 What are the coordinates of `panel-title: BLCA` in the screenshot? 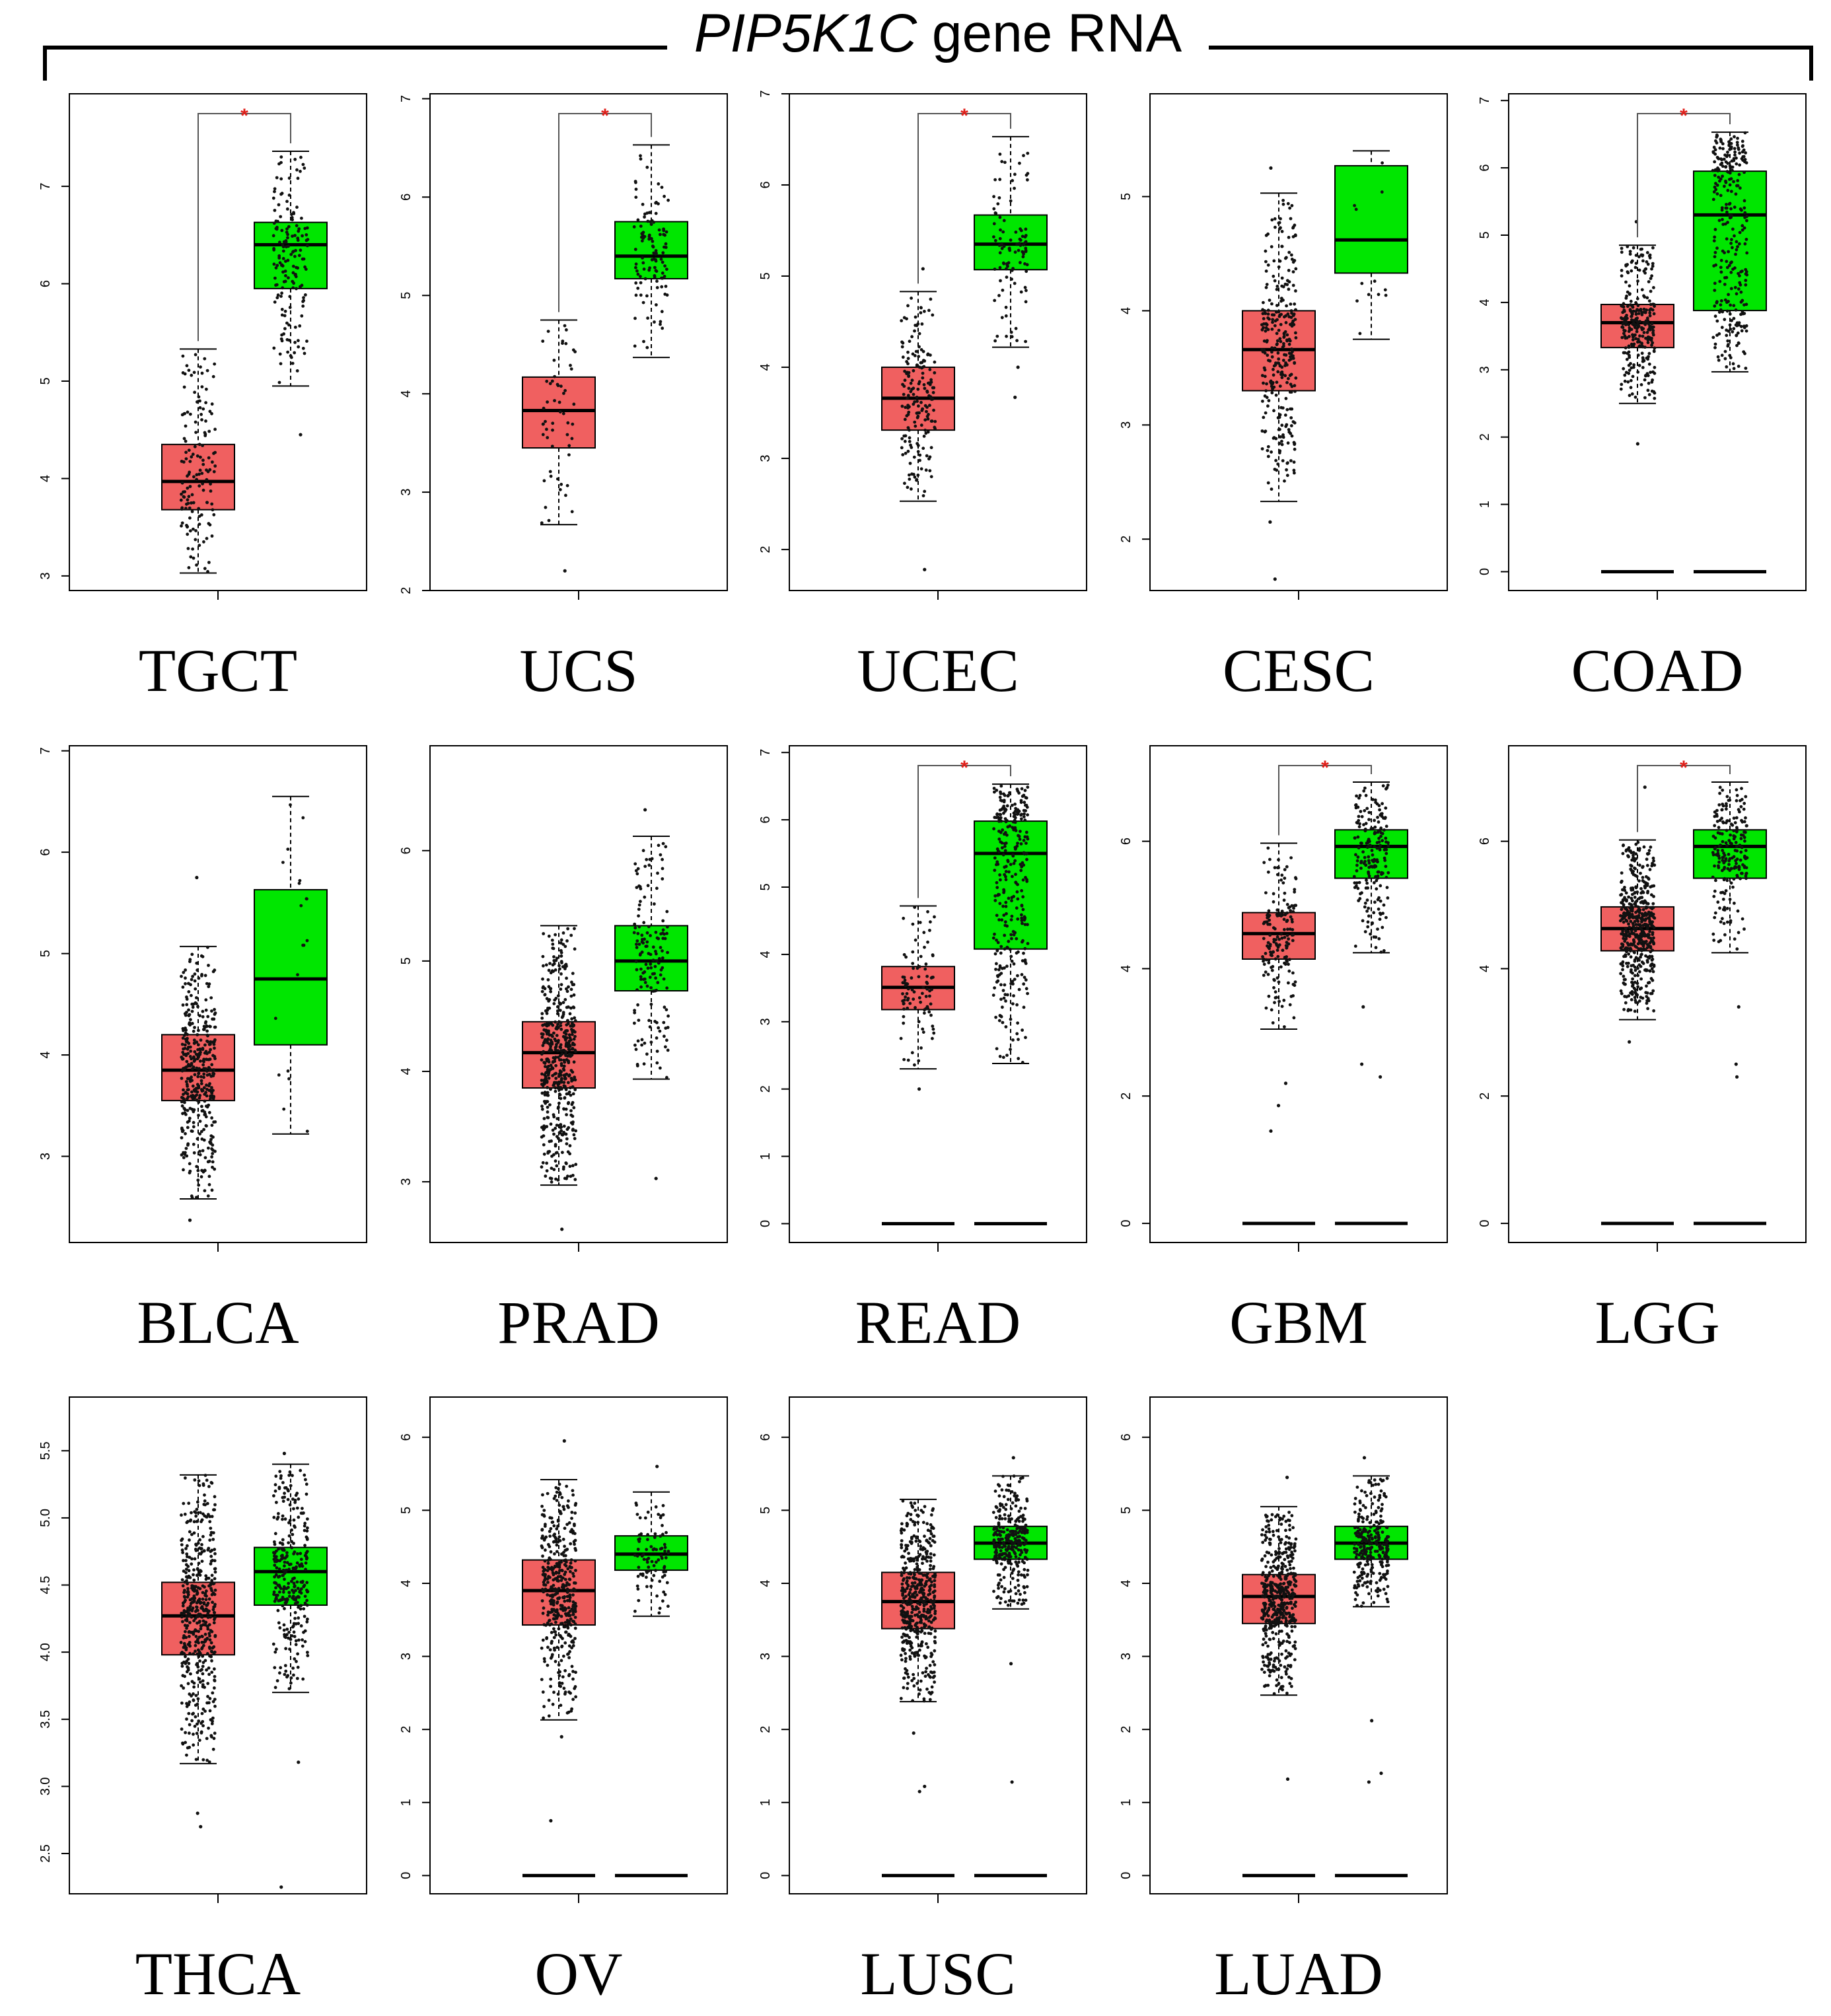 It's located at (218, 1322).